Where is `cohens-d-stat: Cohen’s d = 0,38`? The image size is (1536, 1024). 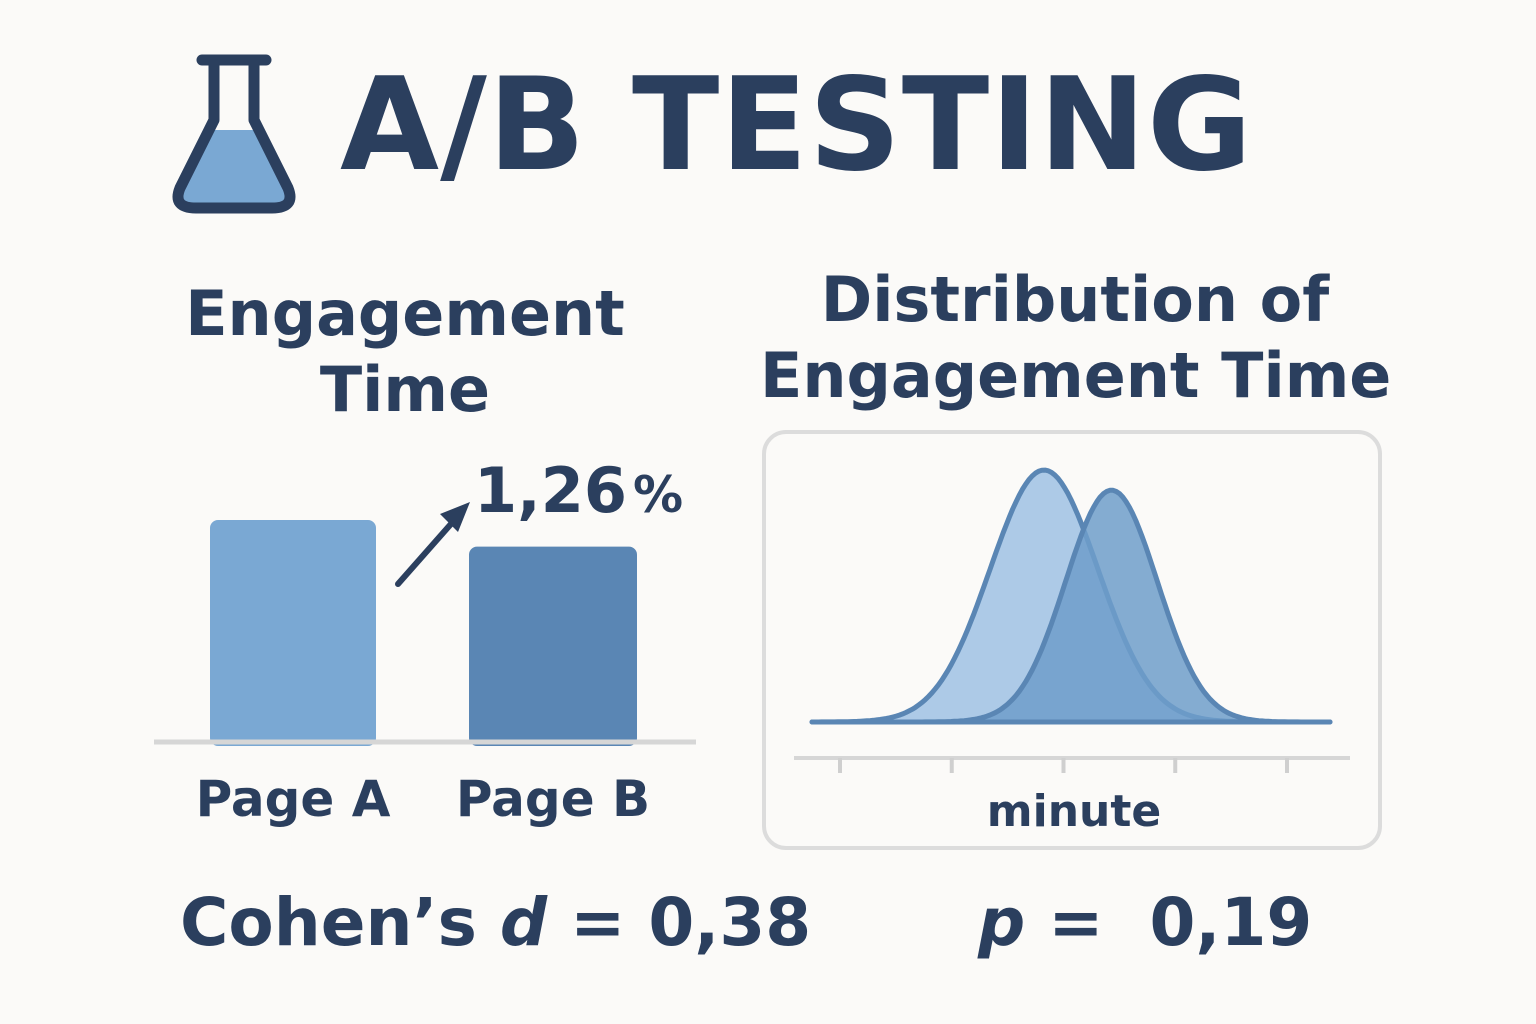 cohens-d-stat: Cohen’s d = 0,38 is located at coordinates (495, 923).